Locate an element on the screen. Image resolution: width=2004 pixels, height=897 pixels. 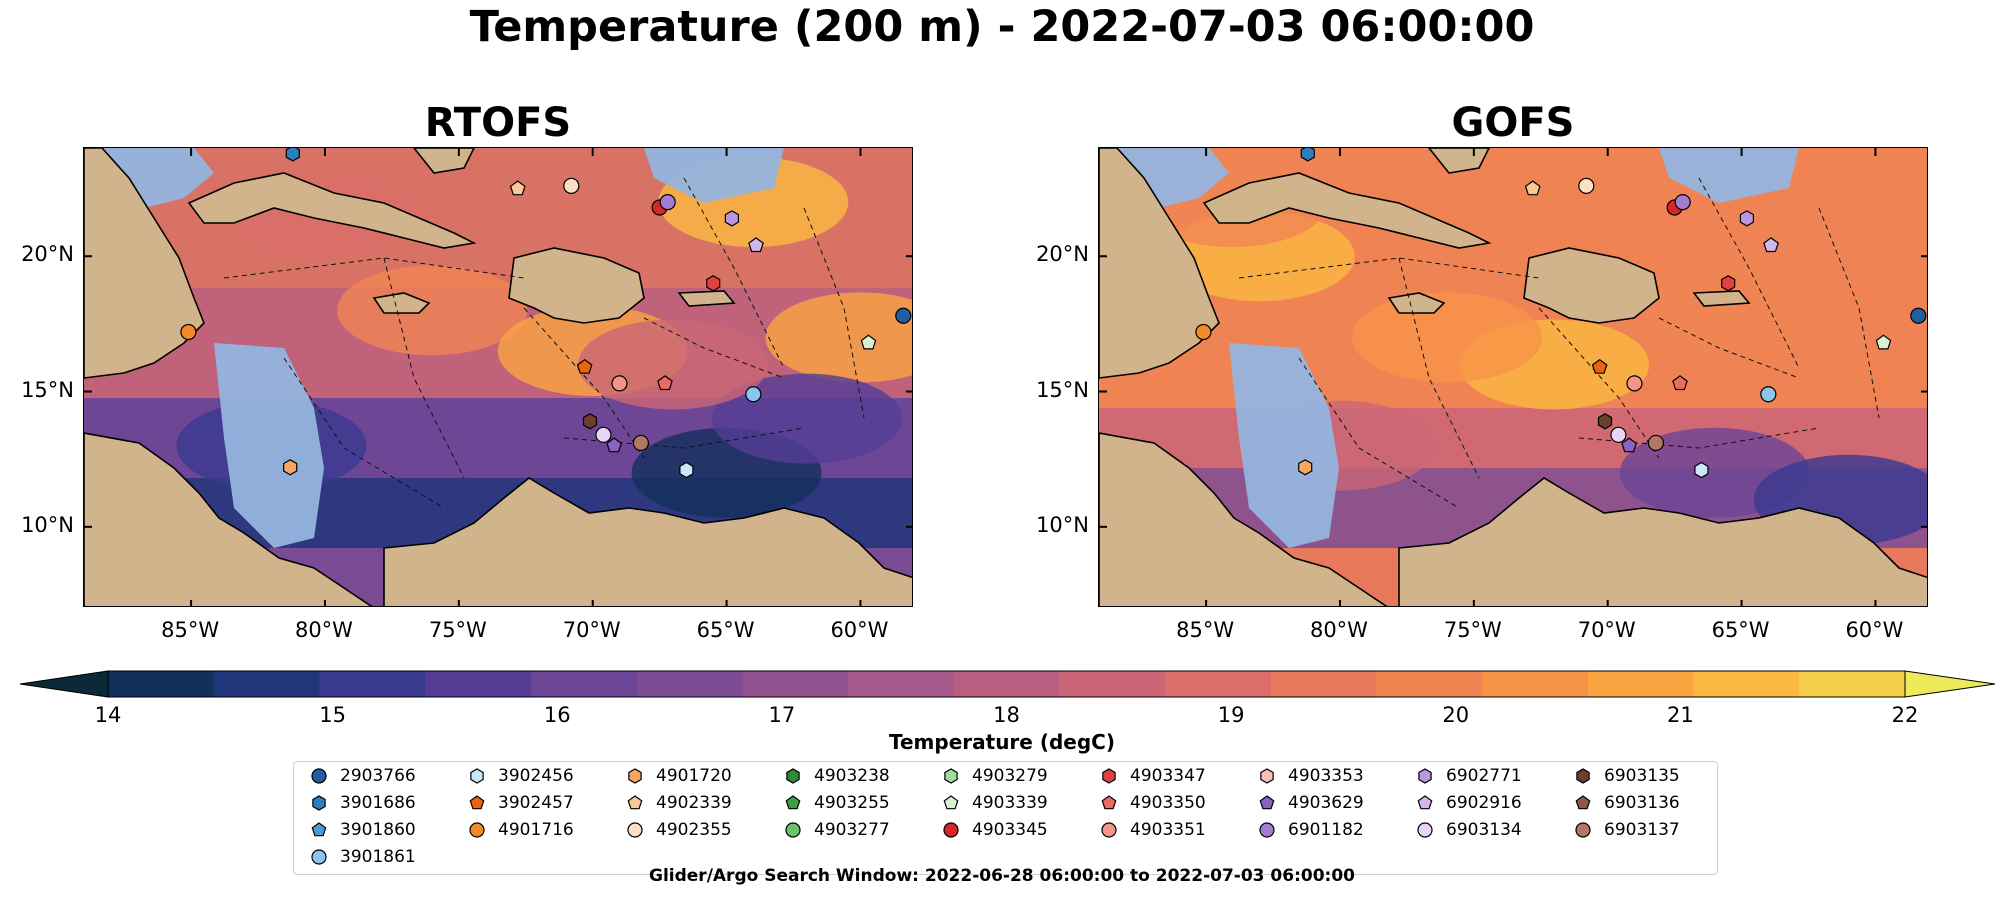
legend-item: 4903279 is located at coordinates (995, 776).